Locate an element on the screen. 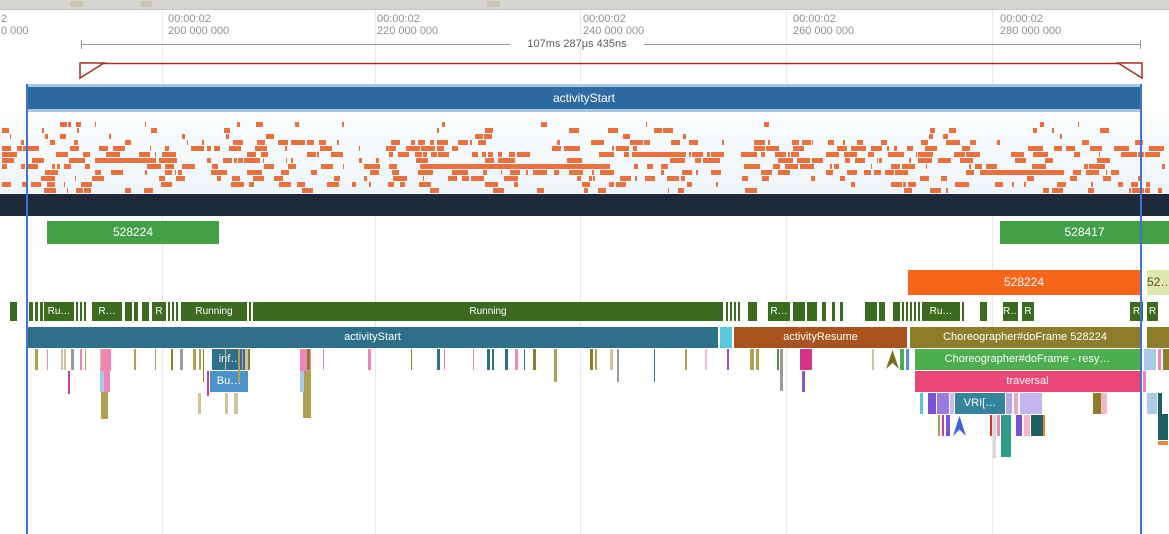 The height and width of the screenshot is (534, 1169). running-segment-44: R is located at coordinates (1152, 311).